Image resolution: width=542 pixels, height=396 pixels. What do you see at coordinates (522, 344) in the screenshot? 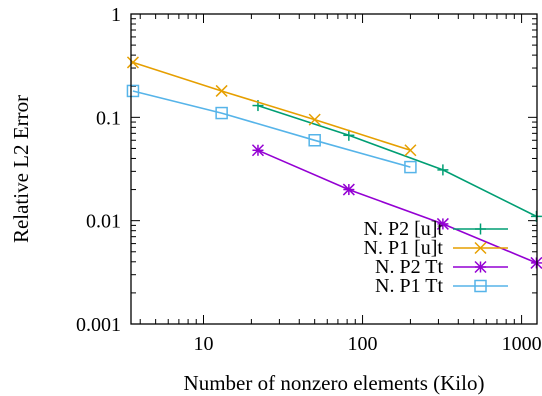
I see `x-tick-label: 1000` at bounding box center [522, 344].